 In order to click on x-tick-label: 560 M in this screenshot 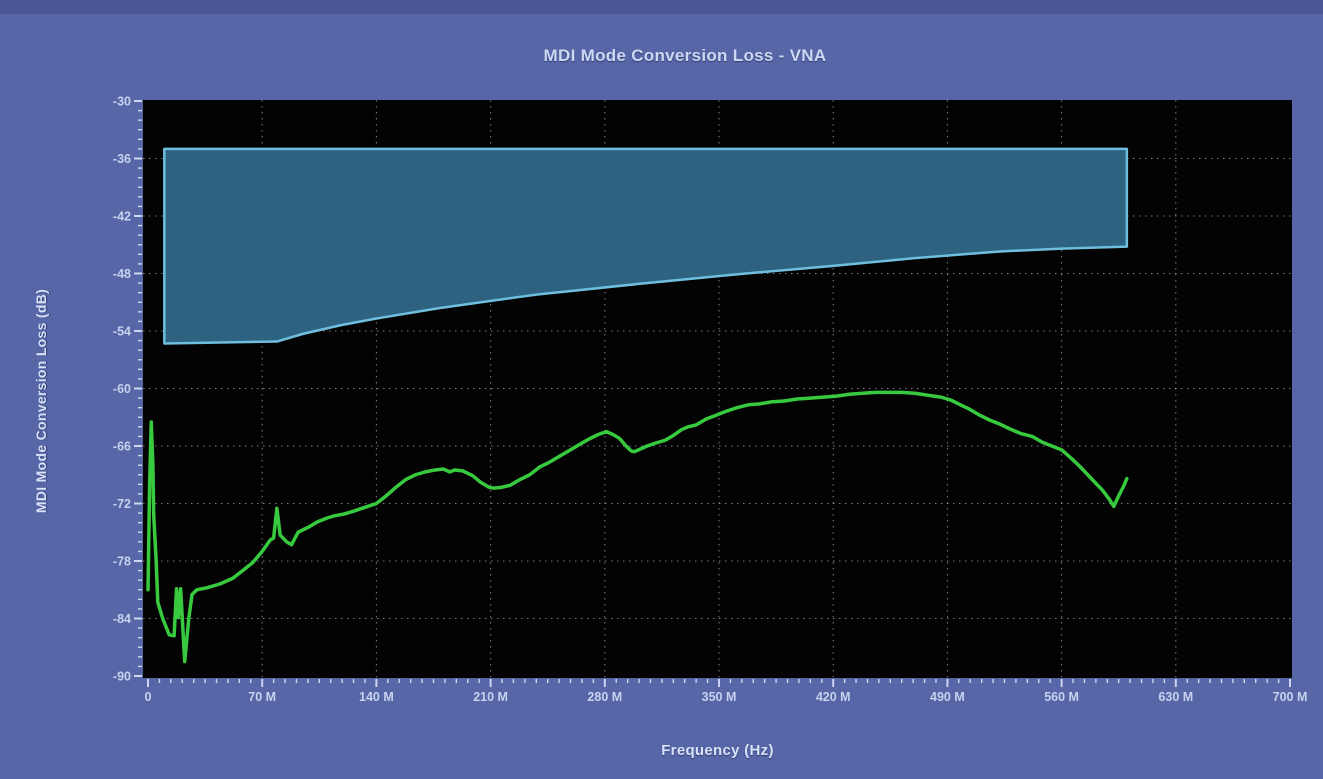, I will do `click(1061, 697)`.